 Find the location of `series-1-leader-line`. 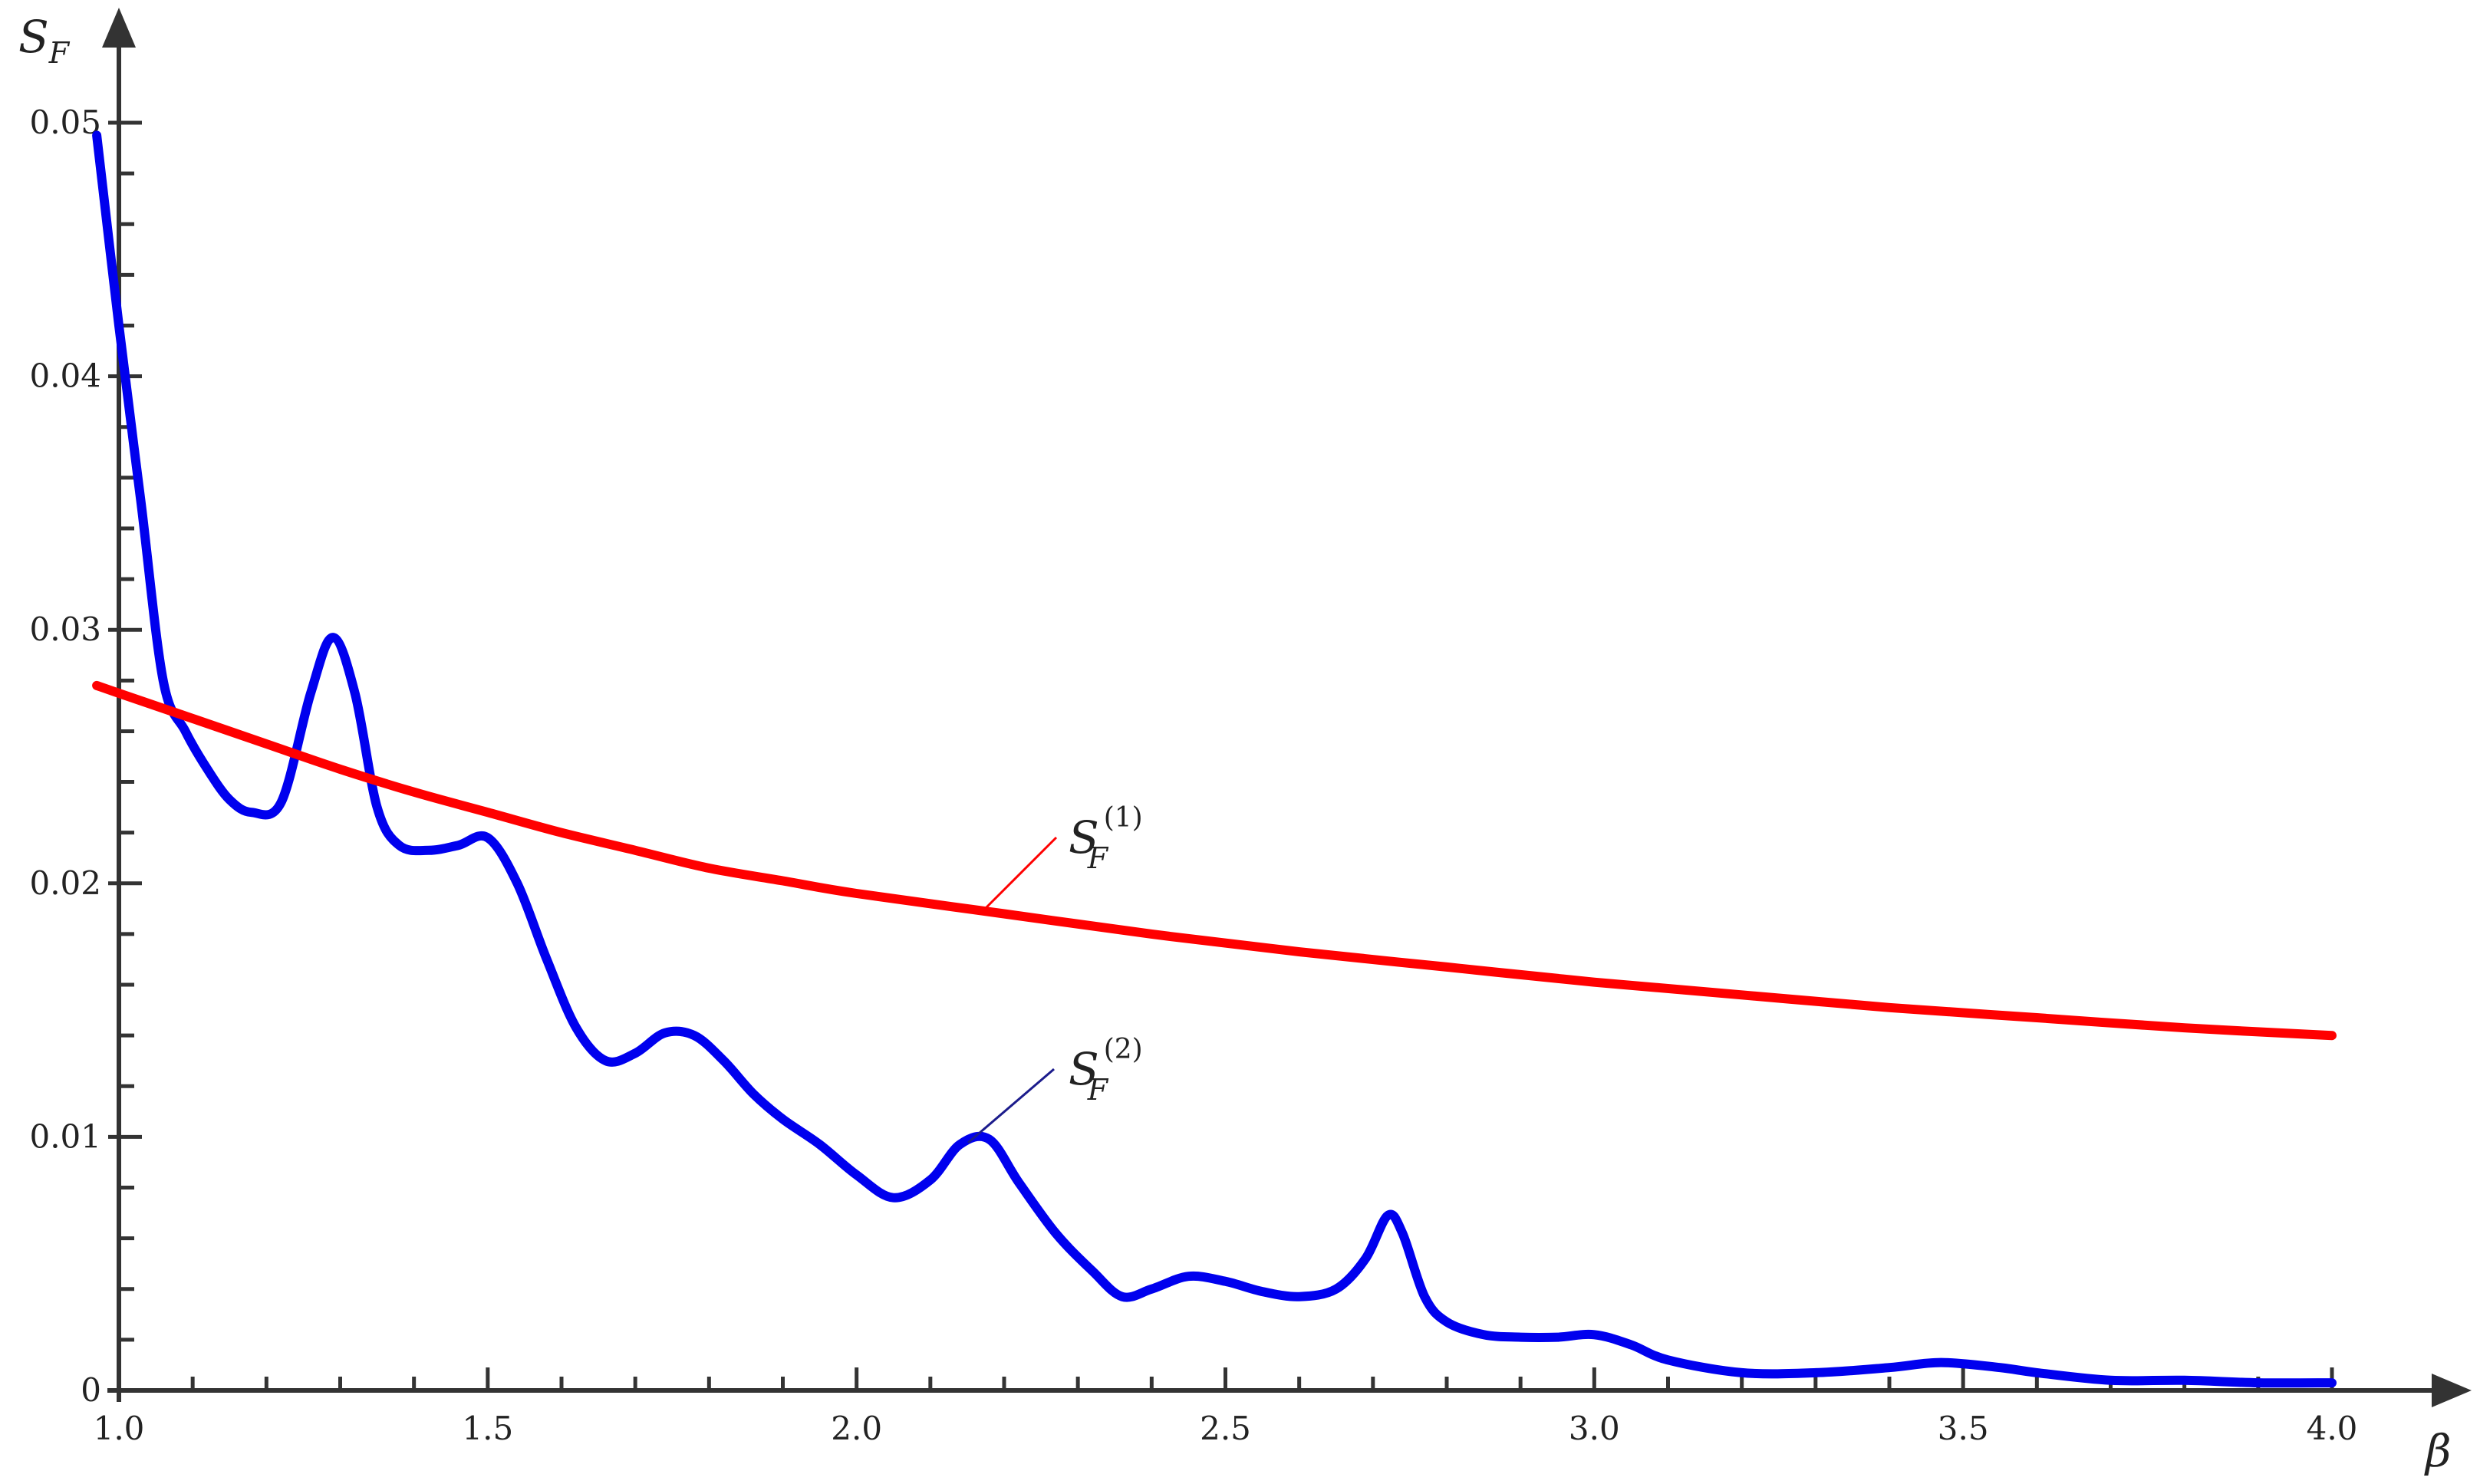

series-1-leader-line is located at coordinates (1021, 873).